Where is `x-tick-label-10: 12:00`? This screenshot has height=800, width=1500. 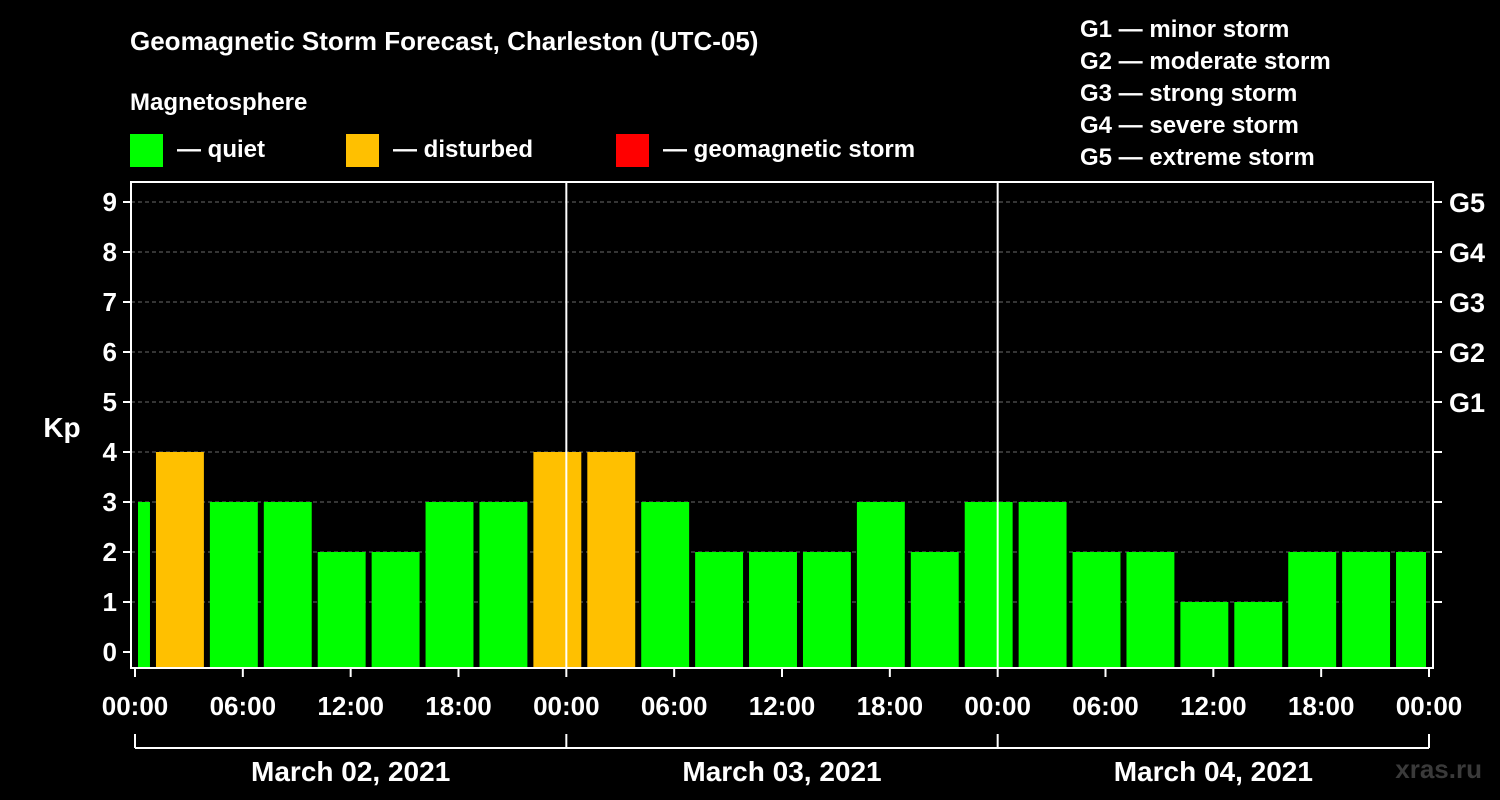
x-tick-label-10: 12:00 is located at coordinates (1213, 706).